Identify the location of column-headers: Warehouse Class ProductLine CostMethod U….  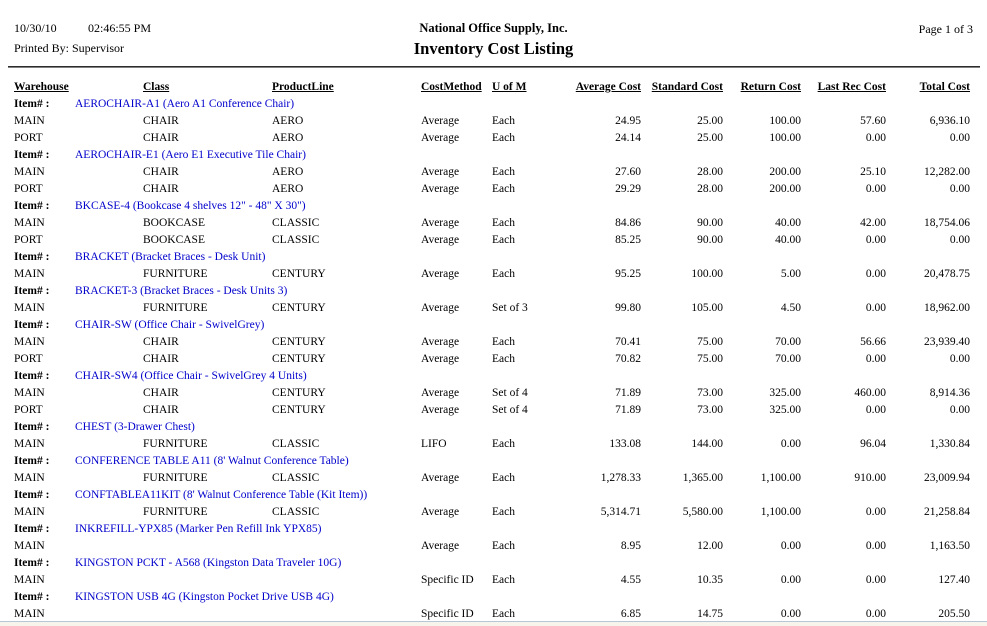
(485, 87).